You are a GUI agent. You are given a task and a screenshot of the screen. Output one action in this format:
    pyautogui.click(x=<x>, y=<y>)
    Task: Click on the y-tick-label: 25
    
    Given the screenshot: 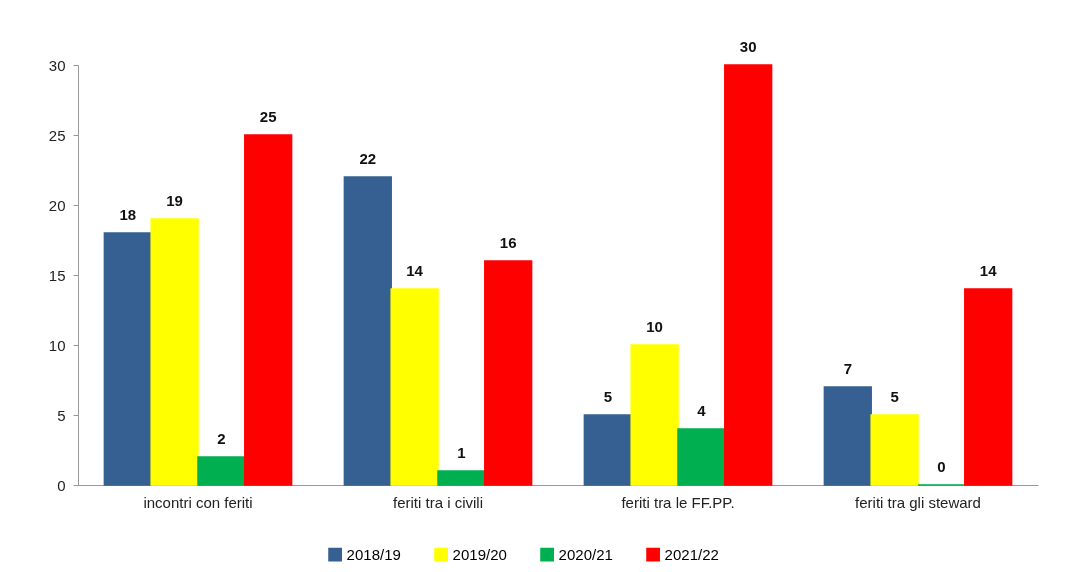 What is the action you would take?
    pyautogui.click(x=57, y=135)
    